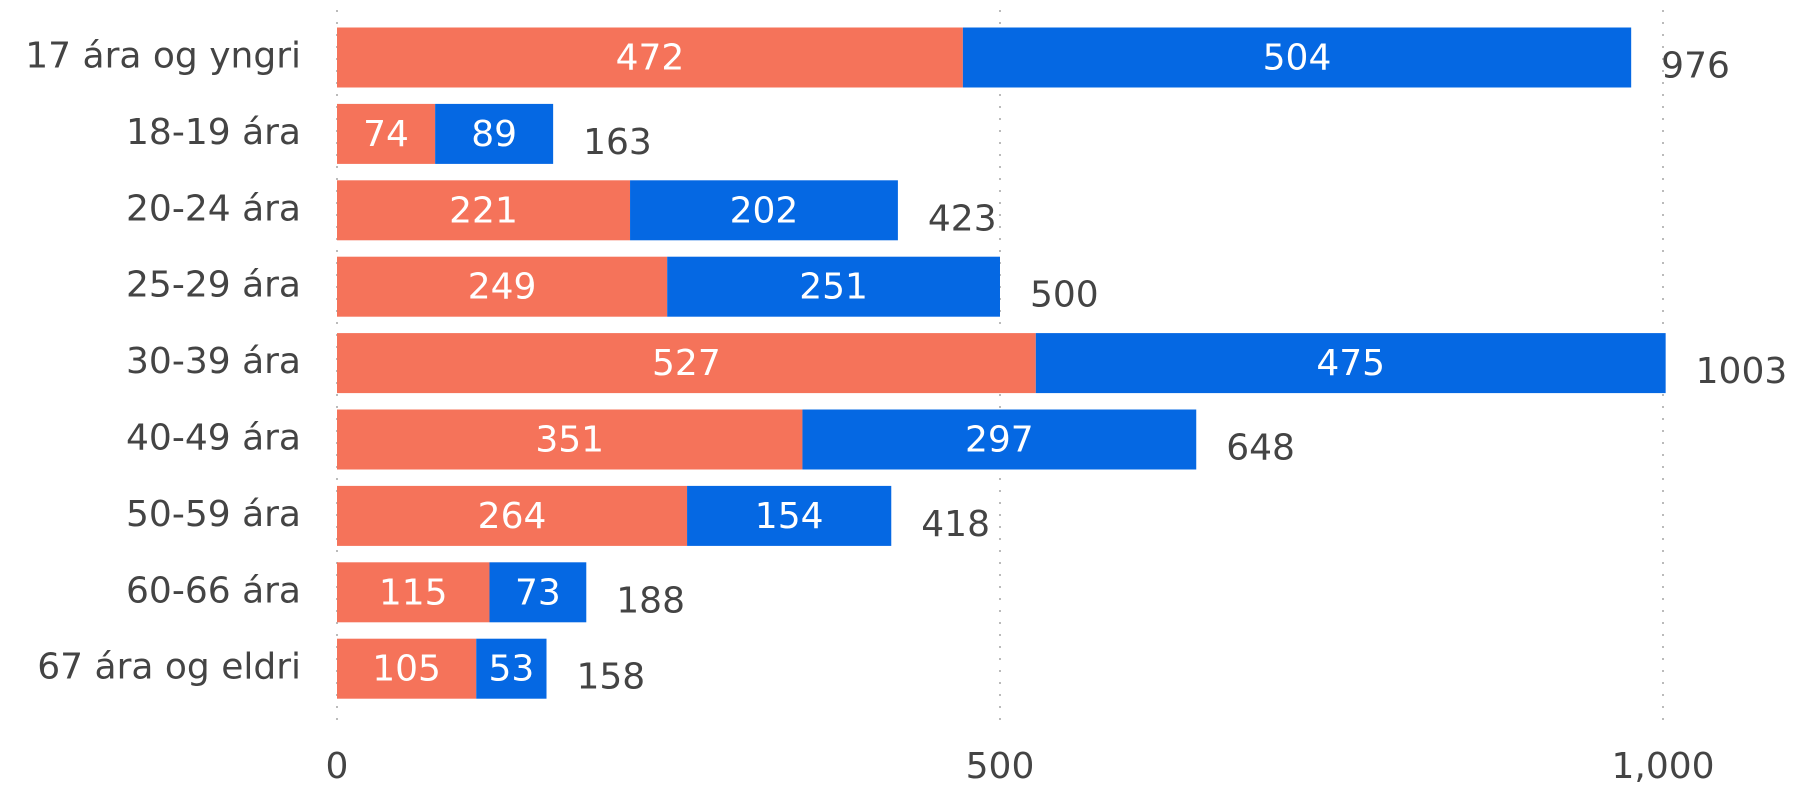  Describe the element at coordinates (1742, 371) in the screenshot. I see `total-label: 1003` at that location.